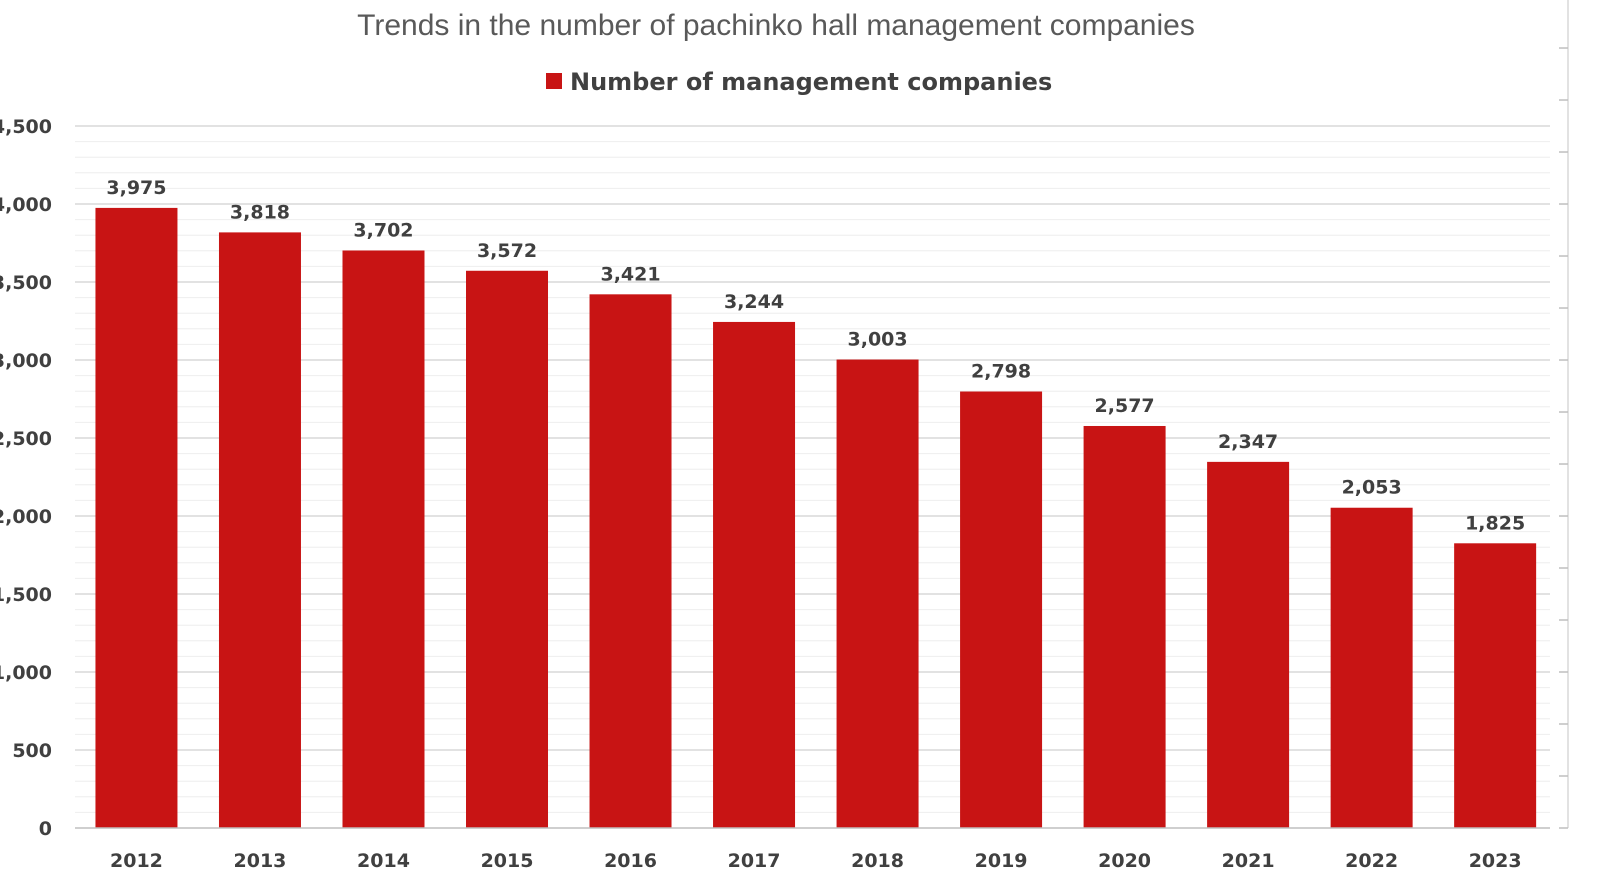  I want to click on y-tick-label: 4,000, so click(26, 205).